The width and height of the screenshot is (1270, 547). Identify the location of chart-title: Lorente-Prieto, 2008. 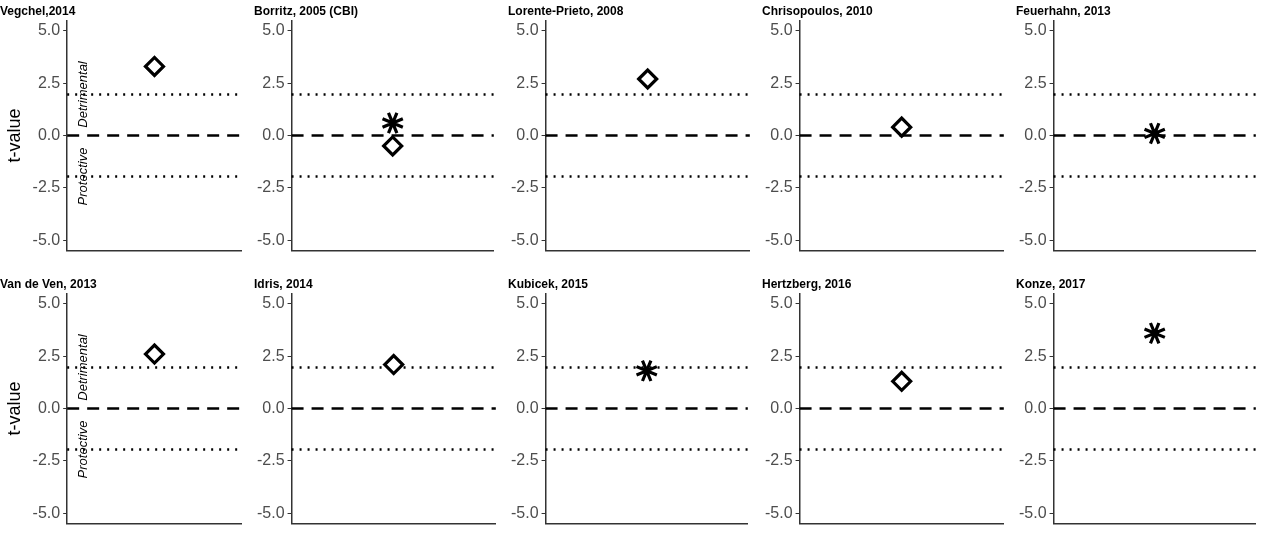
(566, 10).